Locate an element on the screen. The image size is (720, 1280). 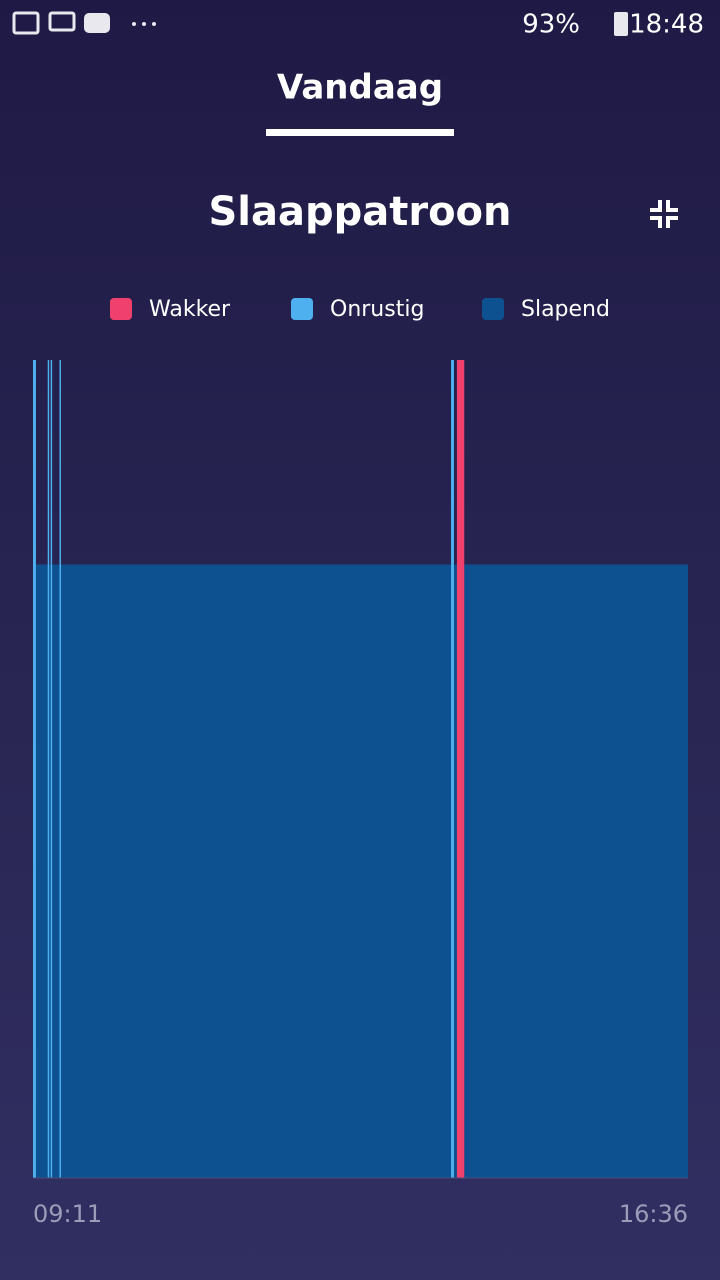
battery-level: 93% is located at coordinates (551, 25).